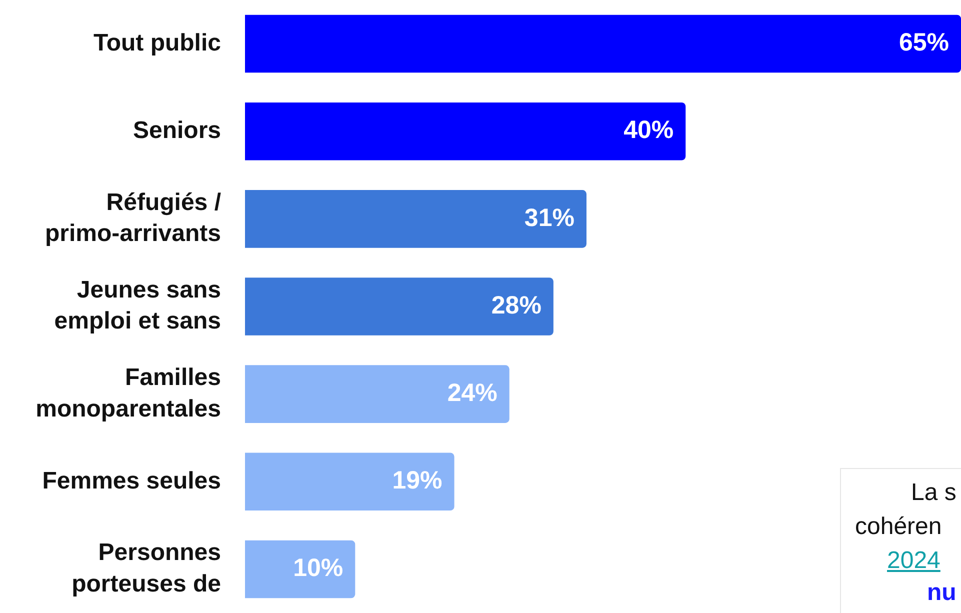 This screenshot has width=961, height=613. What do you see at coordinates (318, 568) in the screenshot?
I see `data-label: 10%` at bounding box center [318, 568].